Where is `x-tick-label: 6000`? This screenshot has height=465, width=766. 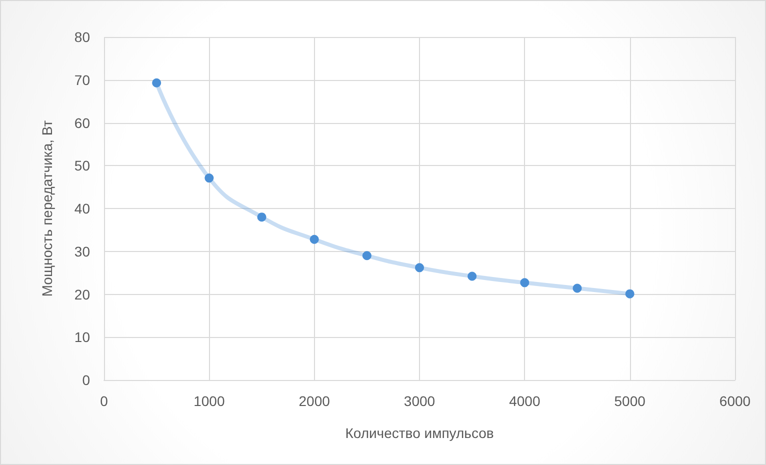
x-tick-label: 6000 is located at coordinates (735, 401).